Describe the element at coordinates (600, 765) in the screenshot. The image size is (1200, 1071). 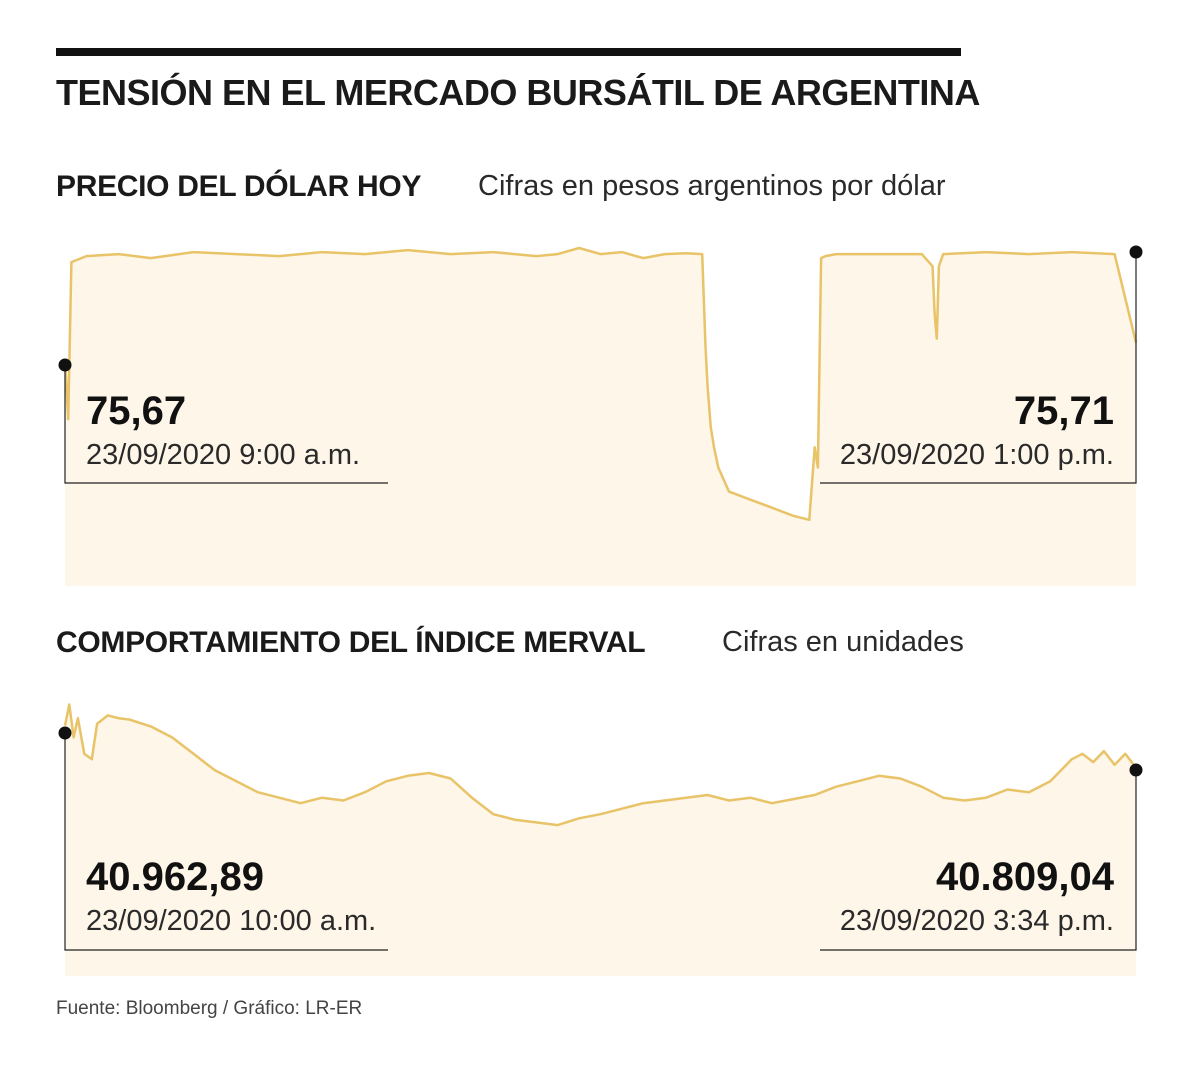
I see `merval-line` at that location.